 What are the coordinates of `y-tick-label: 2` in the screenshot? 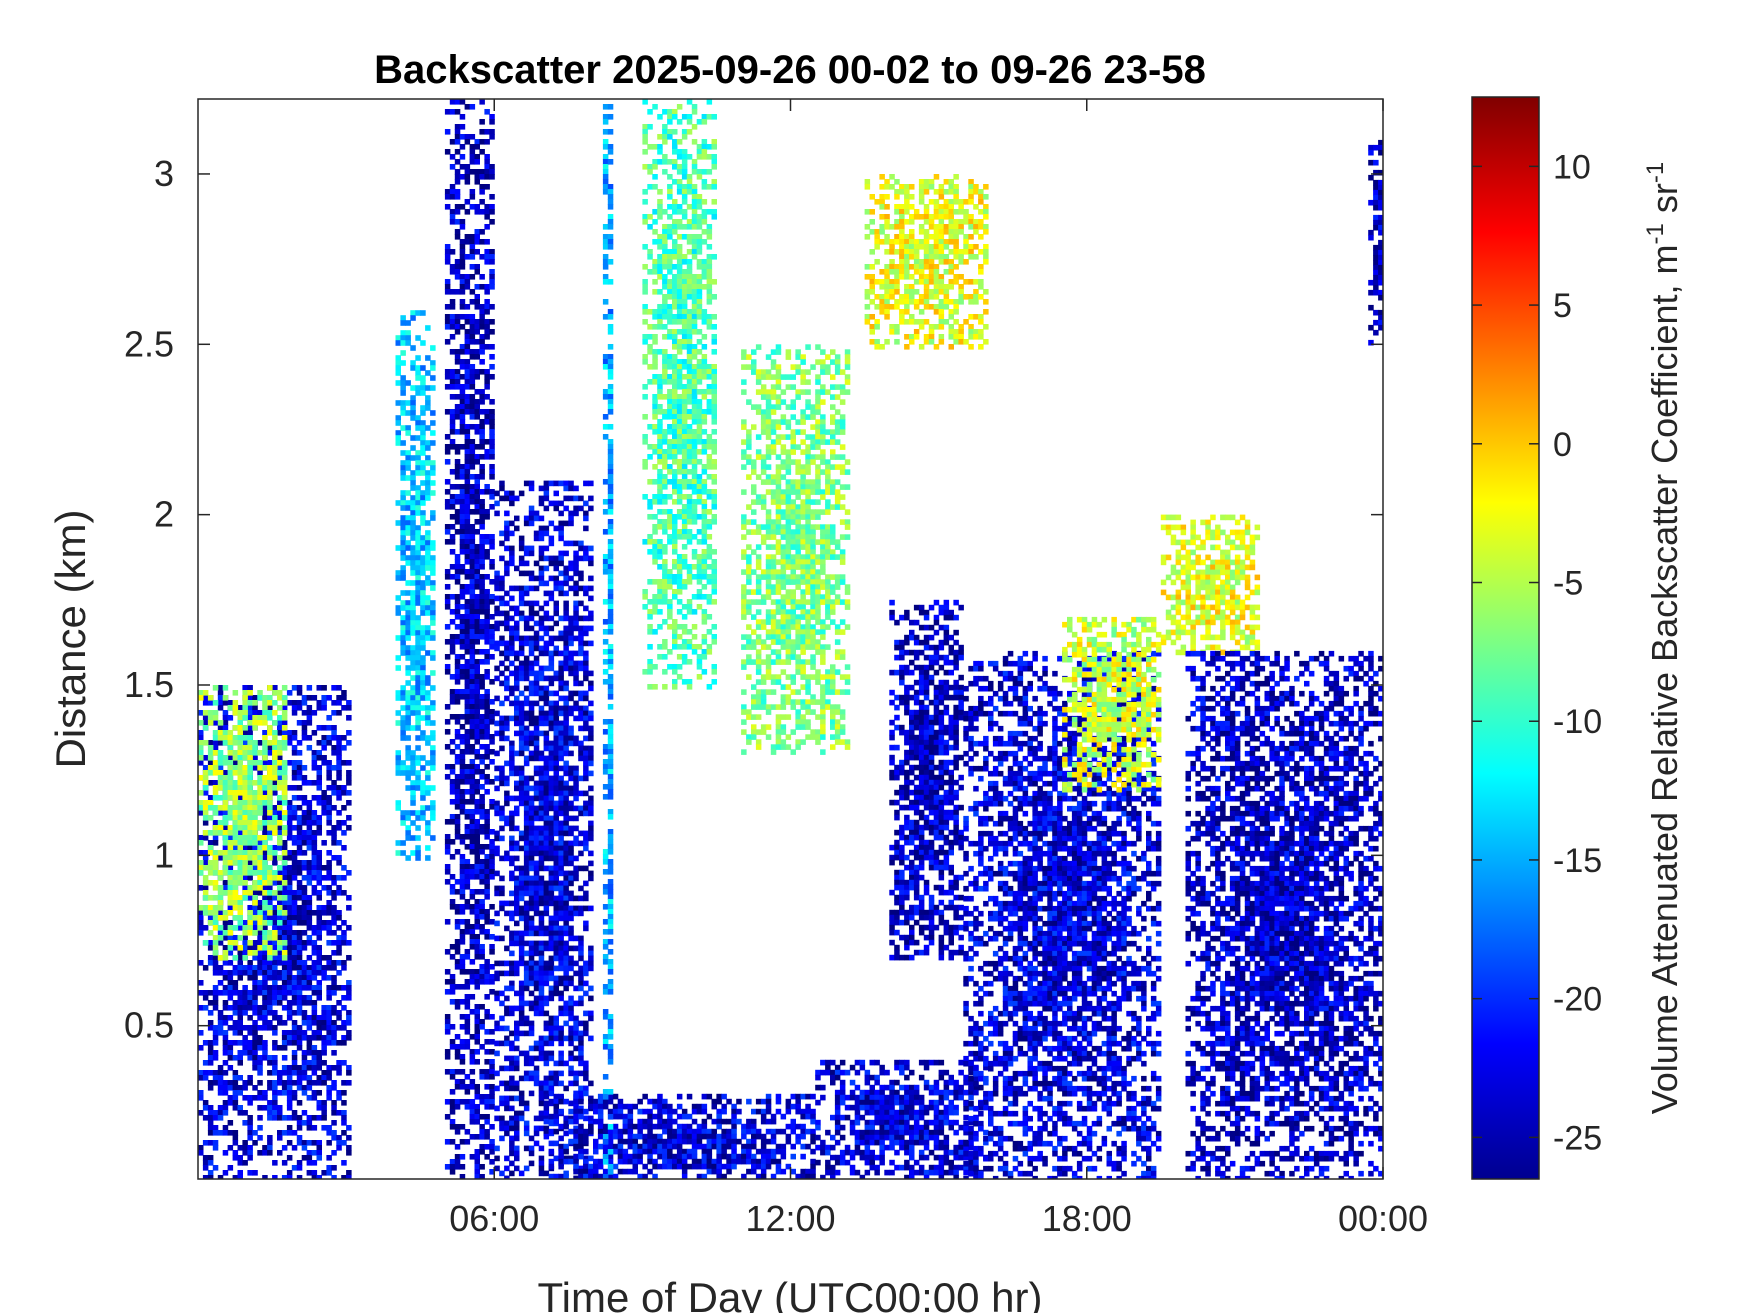 It's located at (164, 514).